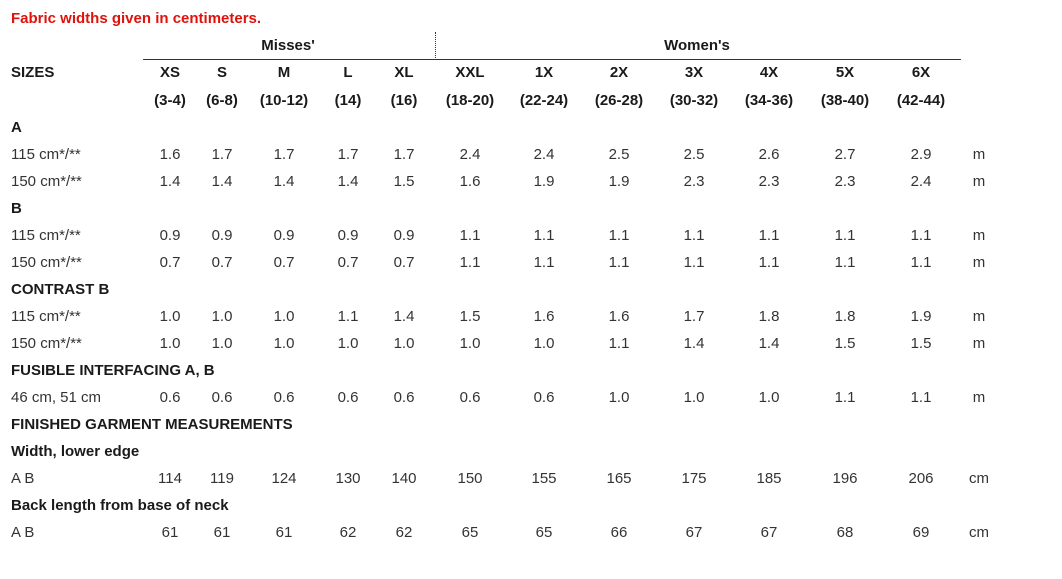 Image resolution: width=1062 pixels, height=579 pixels. I want to click on size-range-7: (26-28), so click(619, 100).